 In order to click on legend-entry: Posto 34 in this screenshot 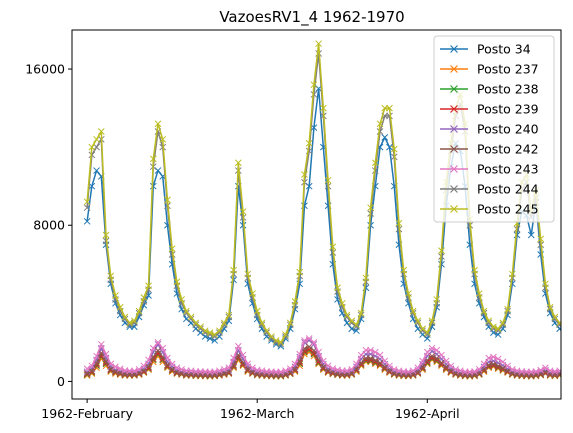, I will do `click(485, 49)`.